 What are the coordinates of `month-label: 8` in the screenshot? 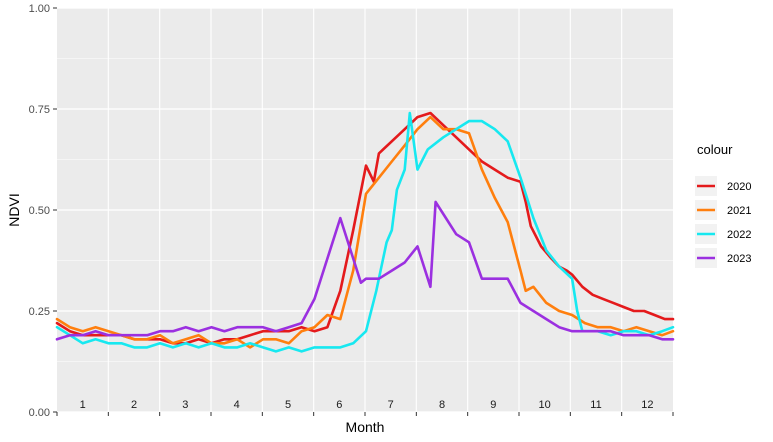 It's located at (442, 405).